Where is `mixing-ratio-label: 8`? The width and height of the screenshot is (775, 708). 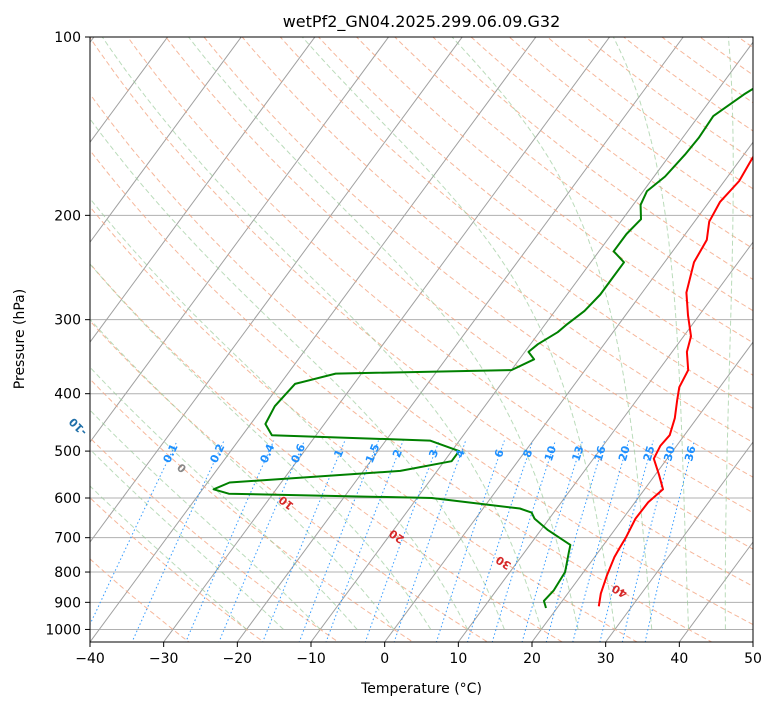 mixing-ratio-label: 8 is located at coordinates (528, 453).